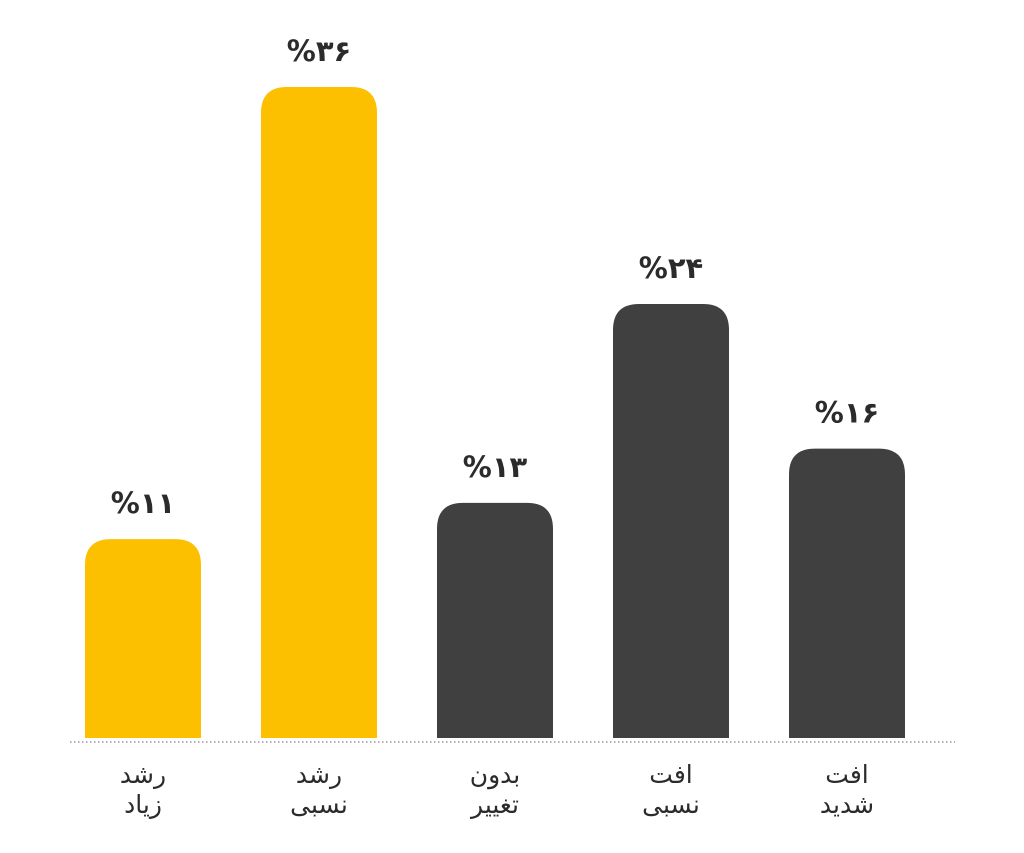  Describe the element at coordinates (319, 774) in the screenshot. I see `category-label-2-line-1: رشد` at that location.